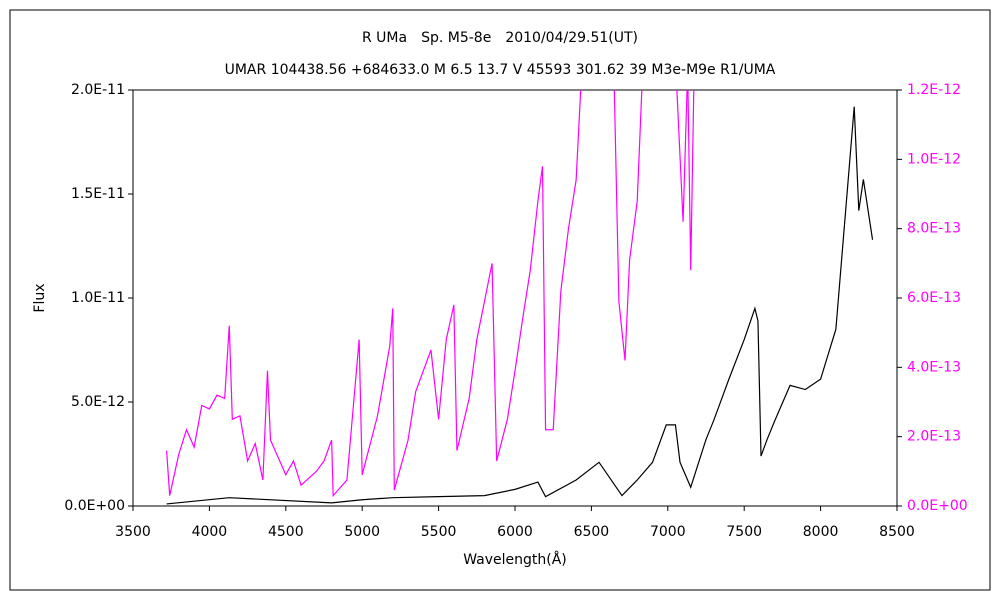 The width and height of the screenshot is (1000, 600). Describe the element at coordinates (668, 532) in the screenshot. I see `x-tick-label: 7000` at that location.